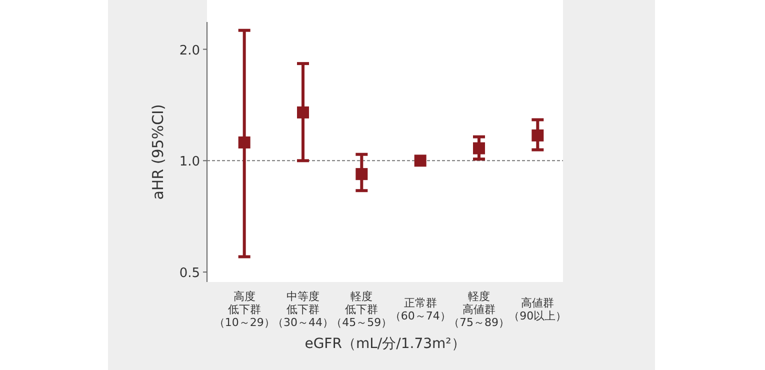  Describe the element at coordinates (385, 344) in the screenshot. I see `x-axis-title: eGFR（mL/分/1.73m²）` at that location.